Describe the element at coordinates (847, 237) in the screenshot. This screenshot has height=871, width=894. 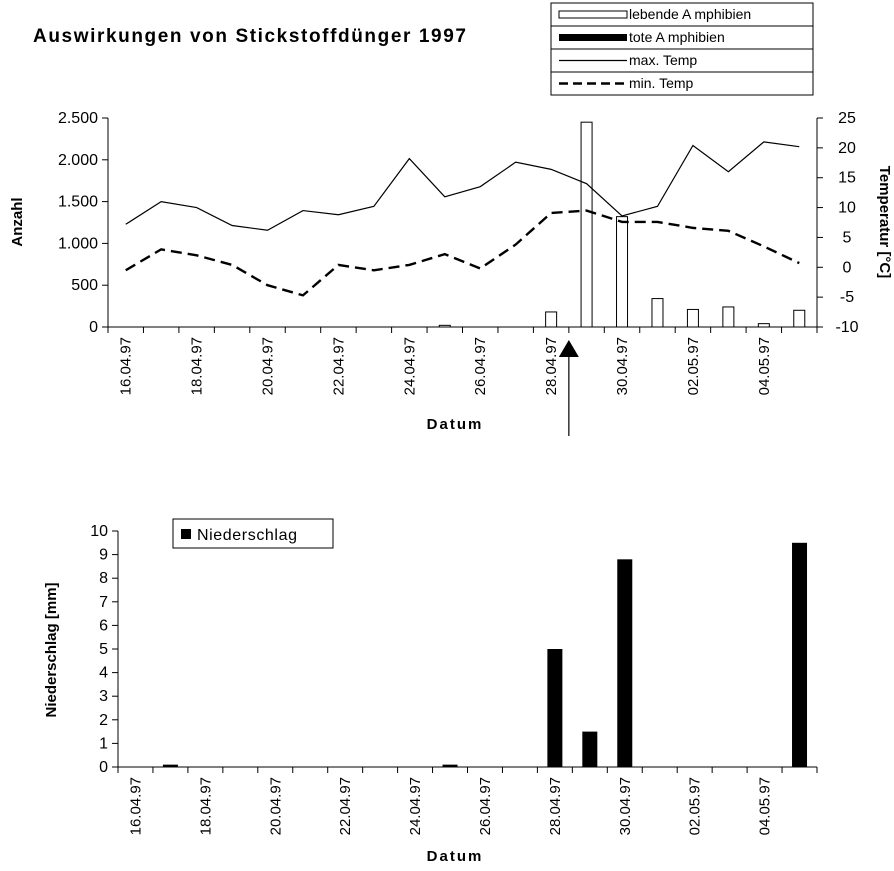
I see `y2-tick-label: 5` at that location.